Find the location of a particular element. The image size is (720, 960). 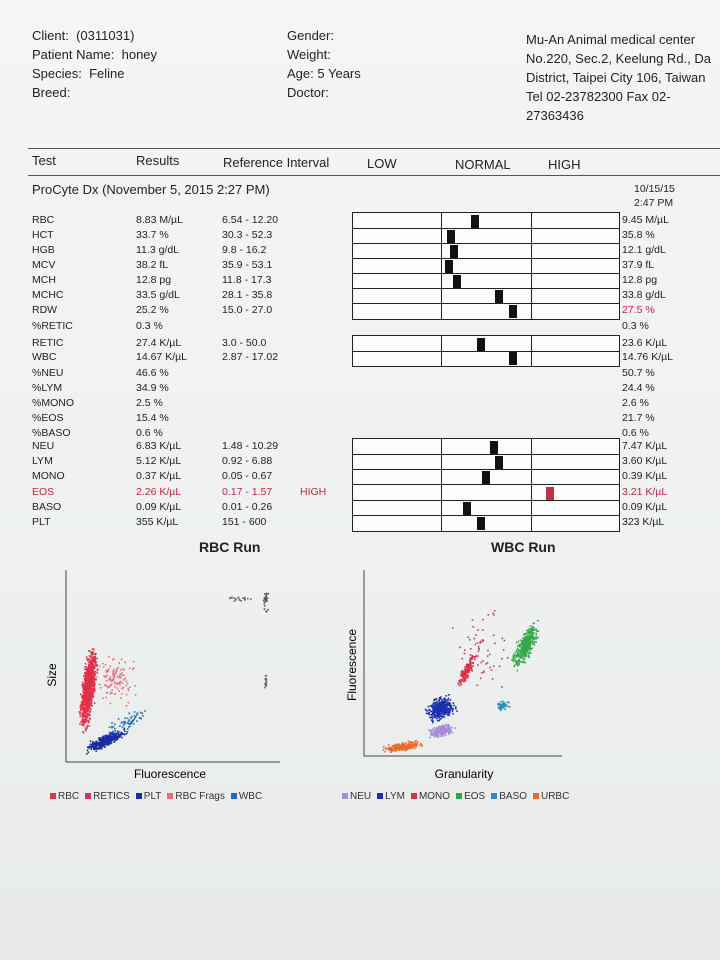

test-name: RBC is located at coordinates (43, 220).